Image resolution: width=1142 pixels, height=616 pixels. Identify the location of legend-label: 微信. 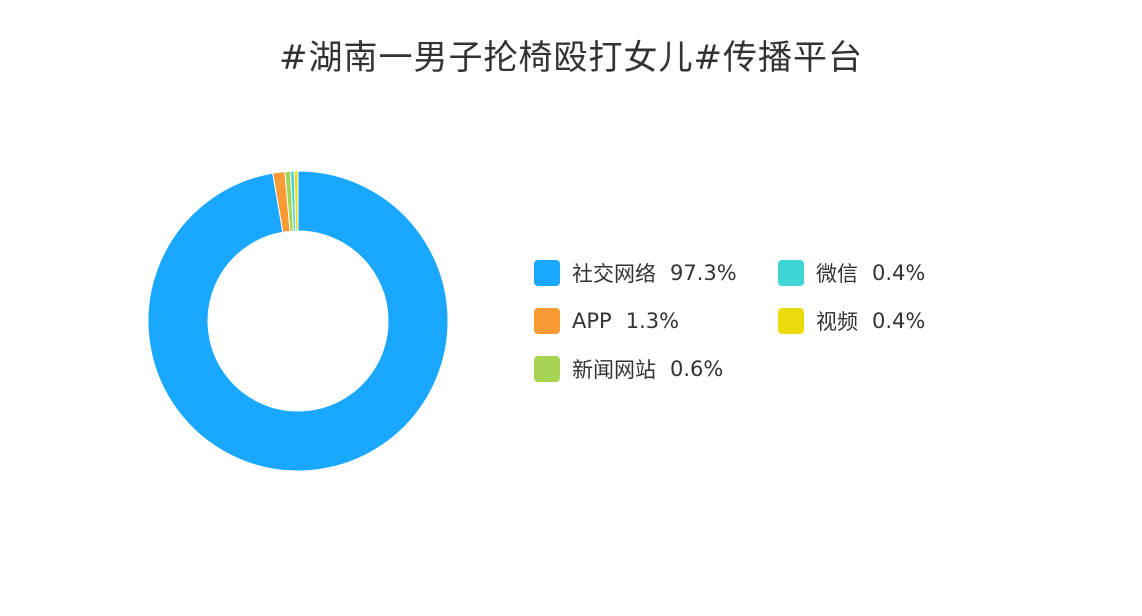
(837, 274).